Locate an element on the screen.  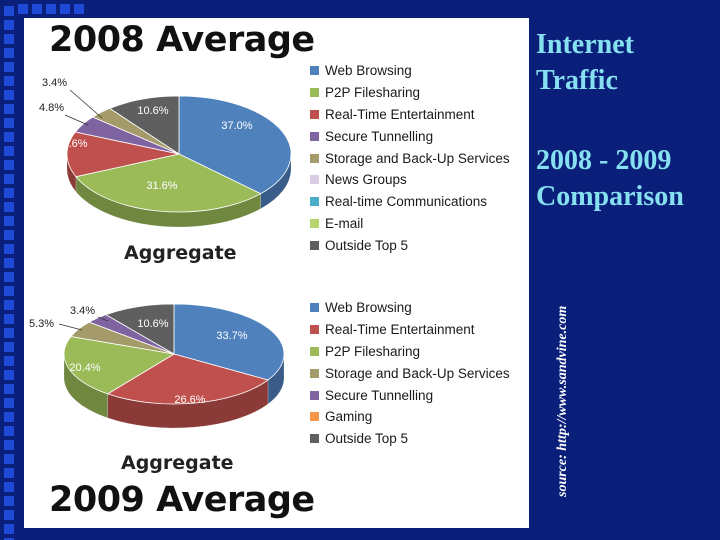
legend-label: Real-time Communications is located at coordinates (406, 202).